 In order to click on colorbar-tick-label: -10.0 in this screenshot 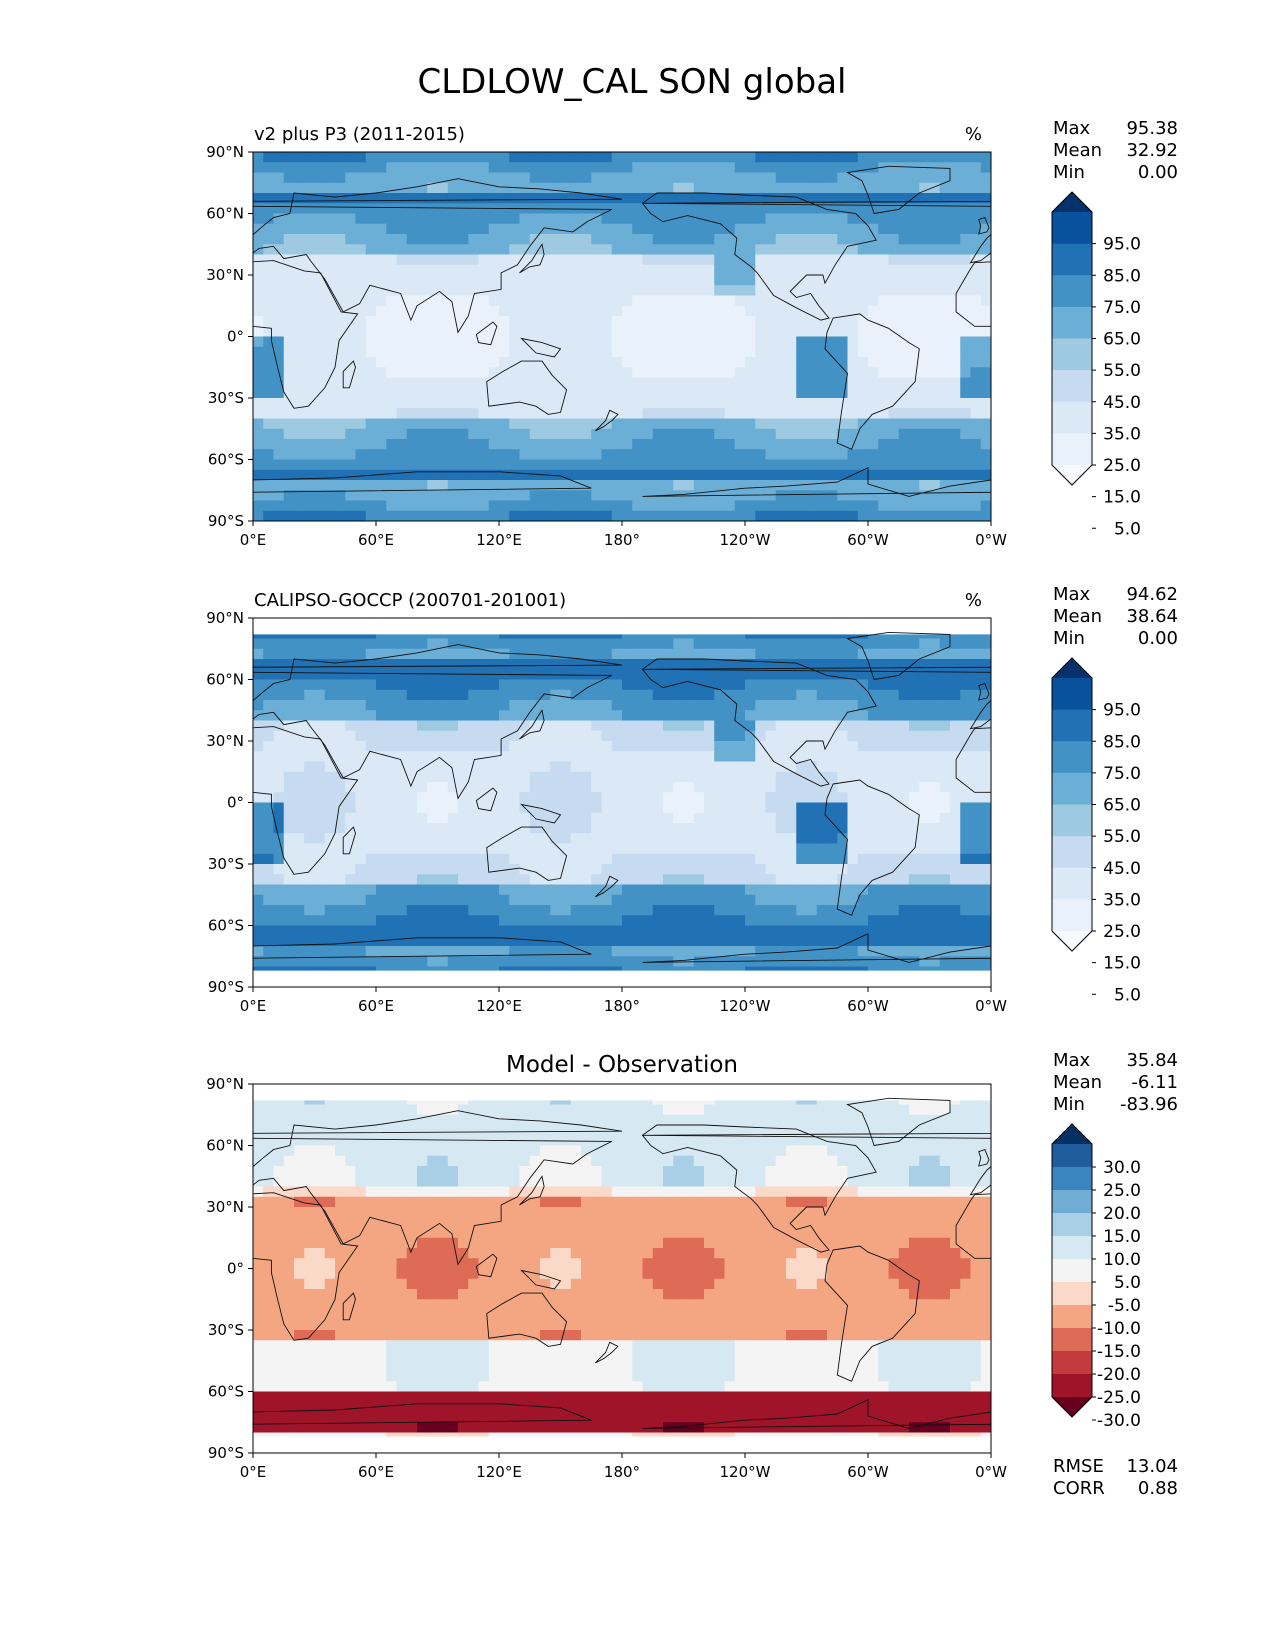, I will do `click(1119, 1329)`.